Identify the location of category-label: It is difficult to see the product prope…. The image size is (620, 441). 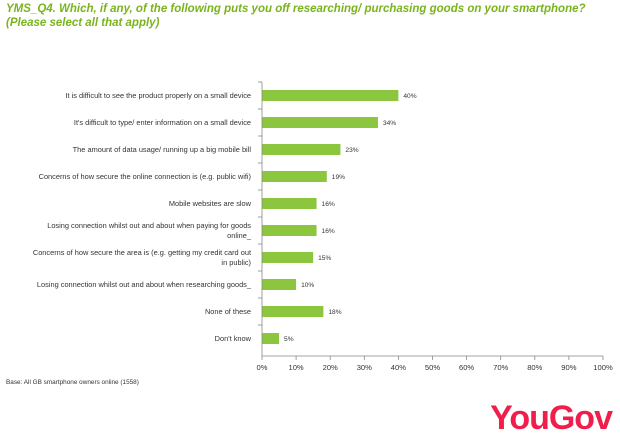
(158, 95).